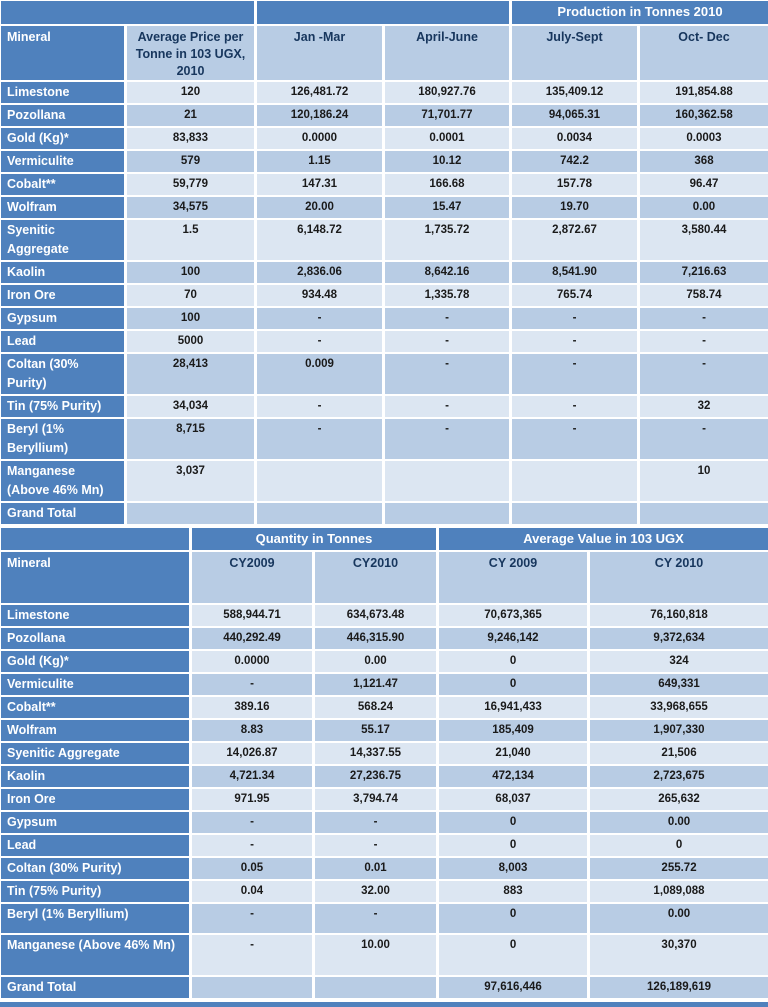 The height and width of the screenshot is (1007, 768). I want to click on production-band-row: Production in Tonnes 2010, so click(384, 13).